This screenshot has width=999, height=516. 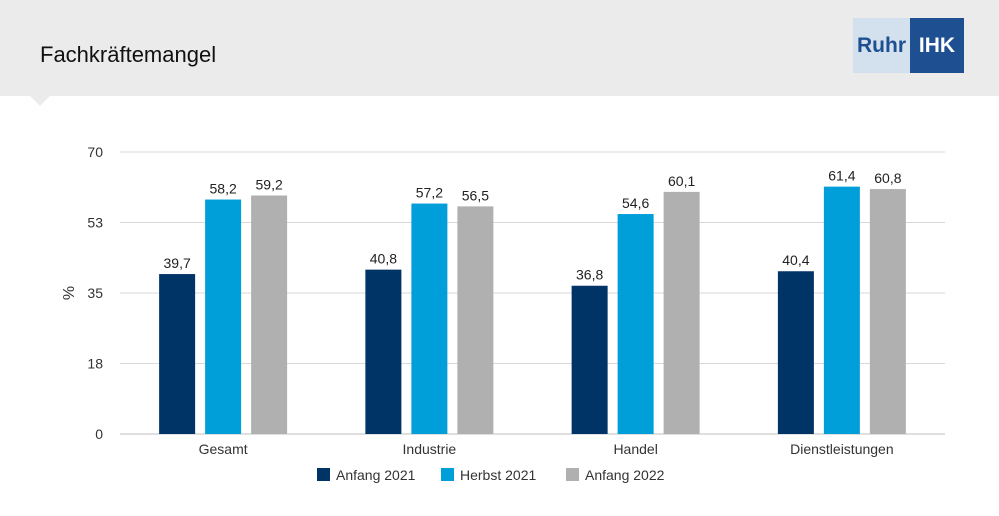 What do you see at coordinates (887, 178) in the screenshot?
I see `data-label: 60,8` at bounding box center [887, 178].